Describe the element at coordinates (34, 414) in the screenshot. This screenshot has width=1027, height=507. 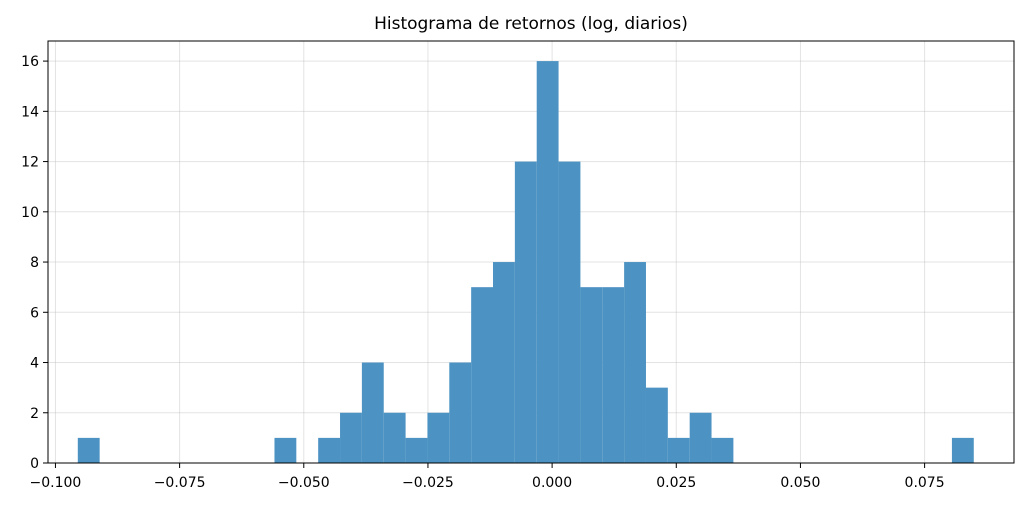
I see `y-tick-label-1: 2` at that location.